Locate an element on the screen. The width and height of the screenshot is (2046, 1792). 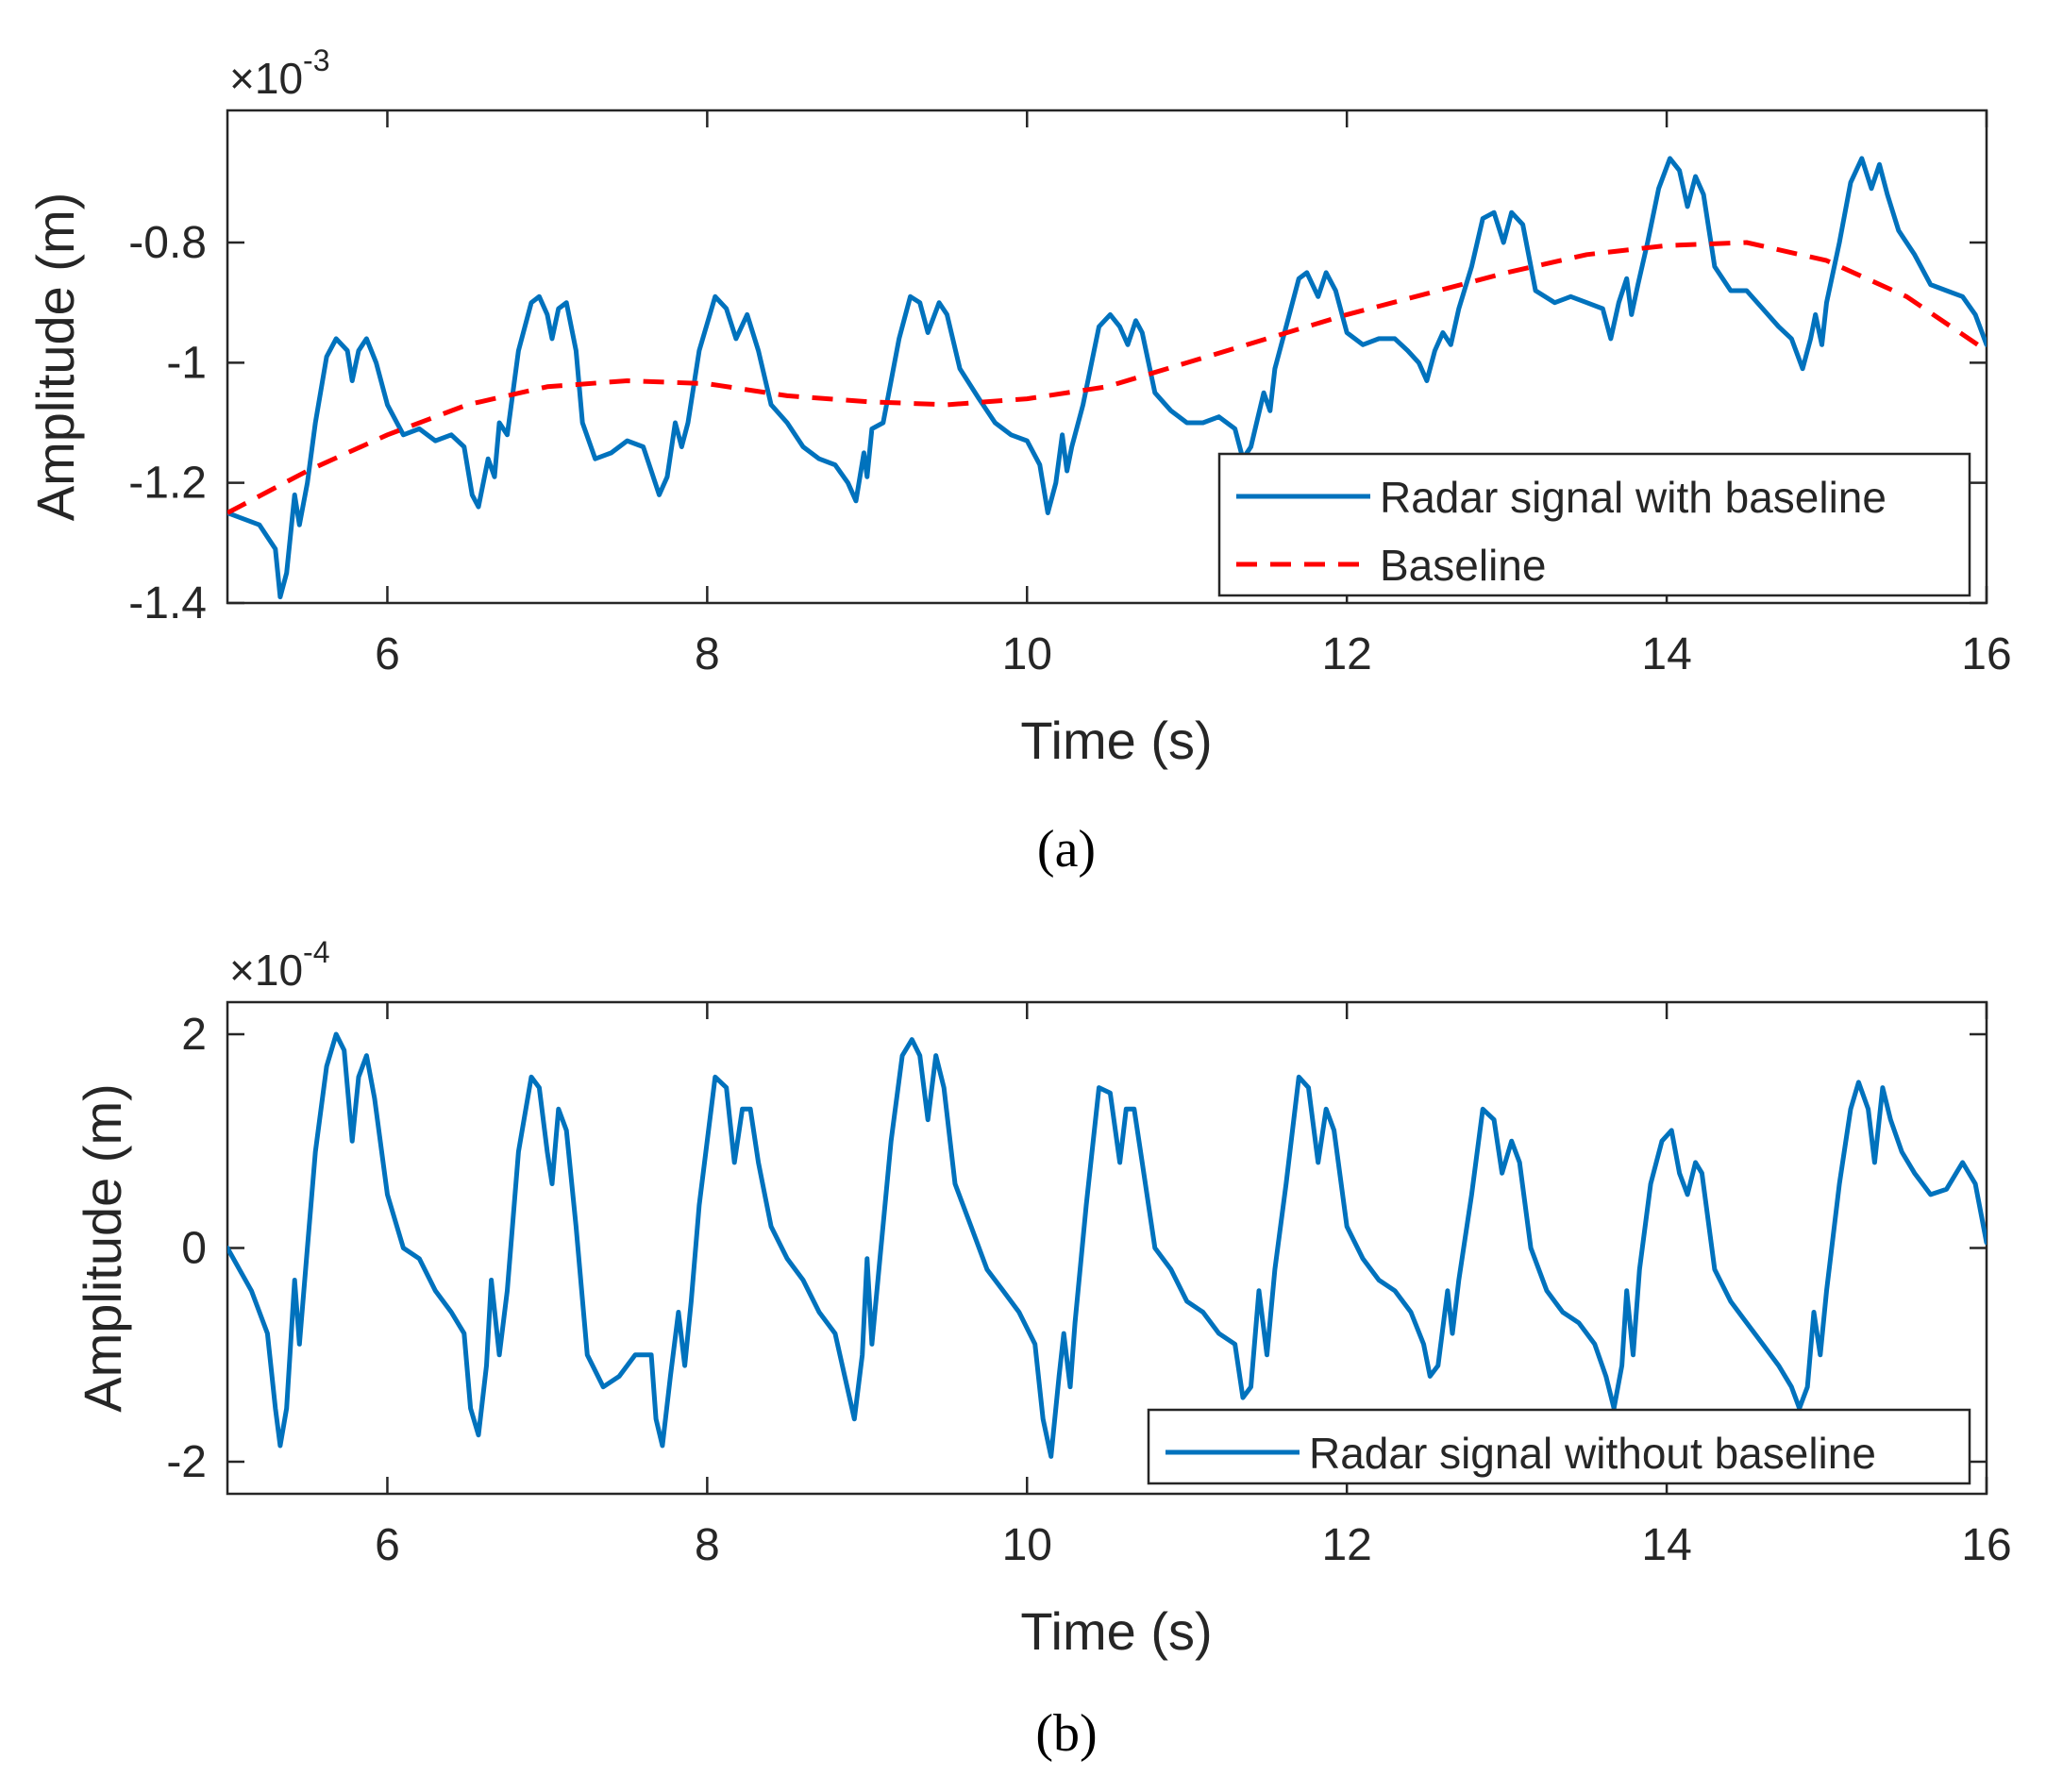
y-exponent-label: ×10⁻³ is located at coordinates (279, 73).